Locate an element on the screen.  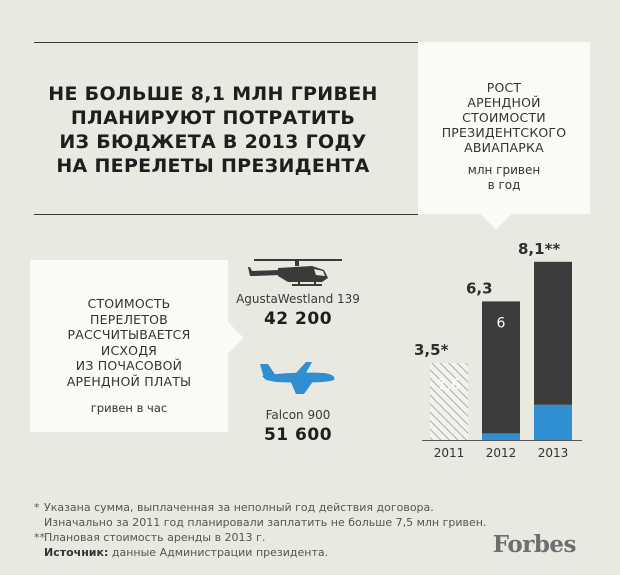
hourly-title-line: ИЗ ПОЧАСОВОЙ is located at coordinates (129, 365).